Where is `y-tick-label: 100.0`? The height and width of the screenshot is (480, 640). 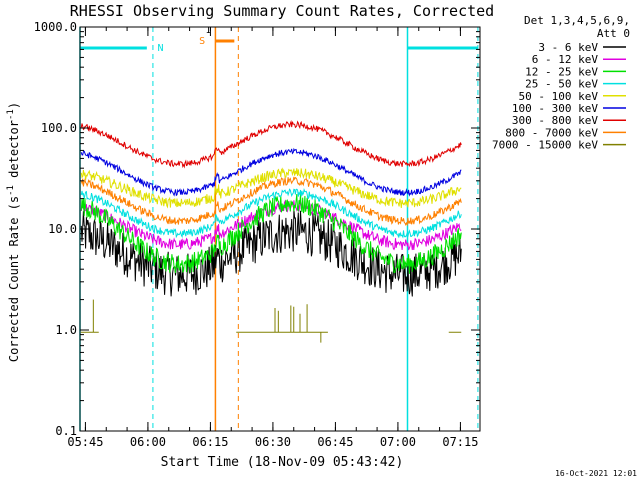
y-tick-label: 100.0 is located at coordinates (59, 128).